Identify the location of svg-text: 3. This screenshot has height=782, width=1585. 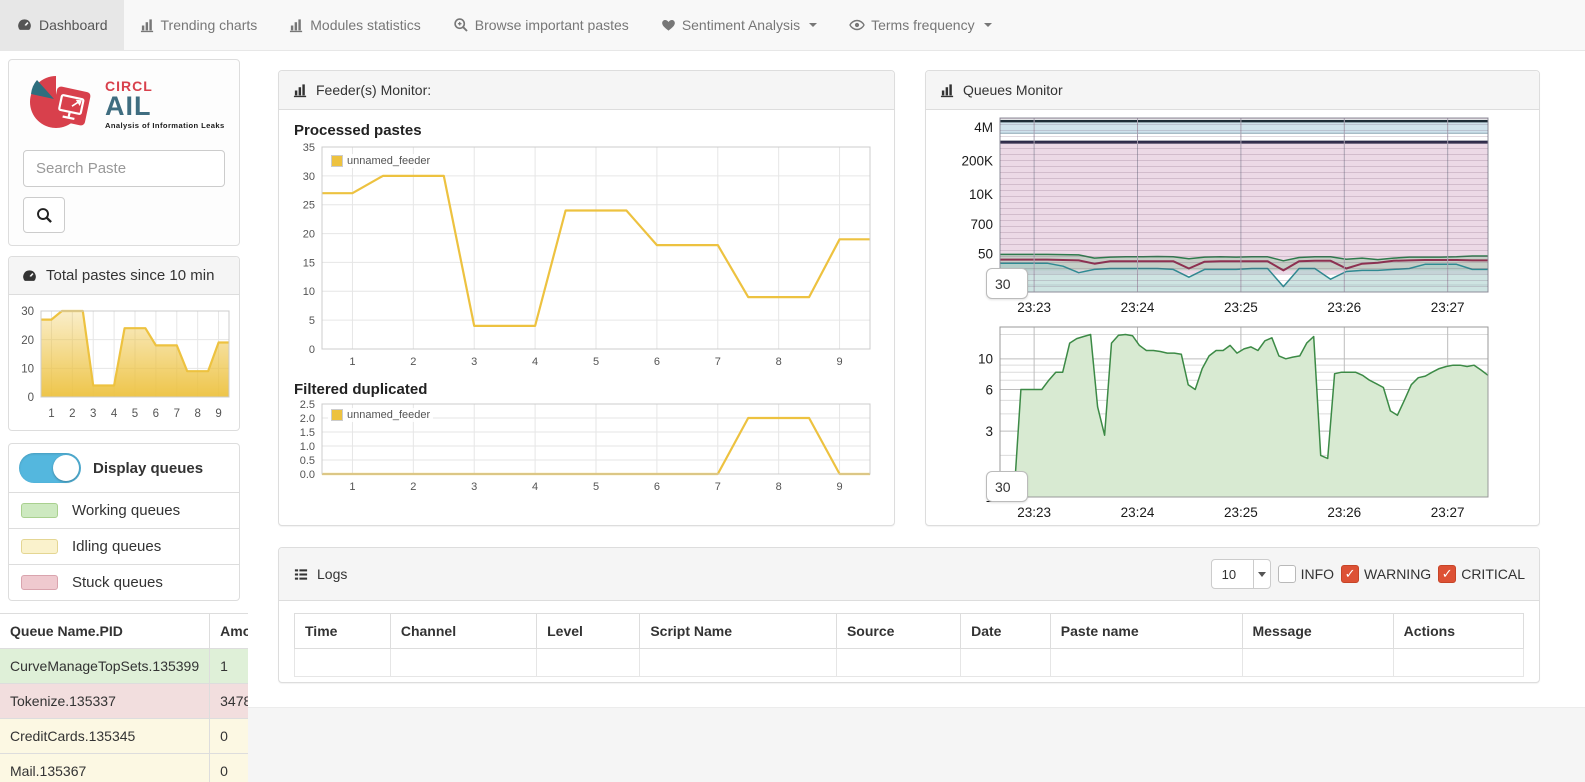
(989, 431).